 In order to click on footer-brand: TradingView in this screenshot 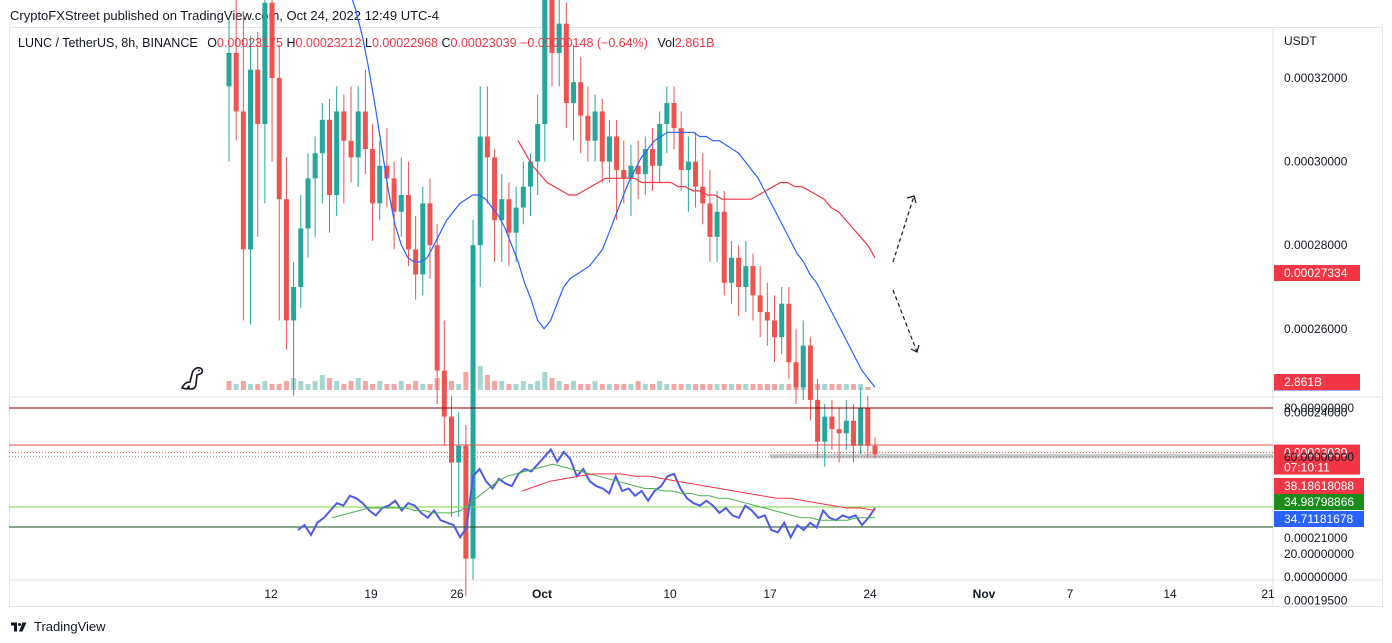, I will do `click(70, 626)`.